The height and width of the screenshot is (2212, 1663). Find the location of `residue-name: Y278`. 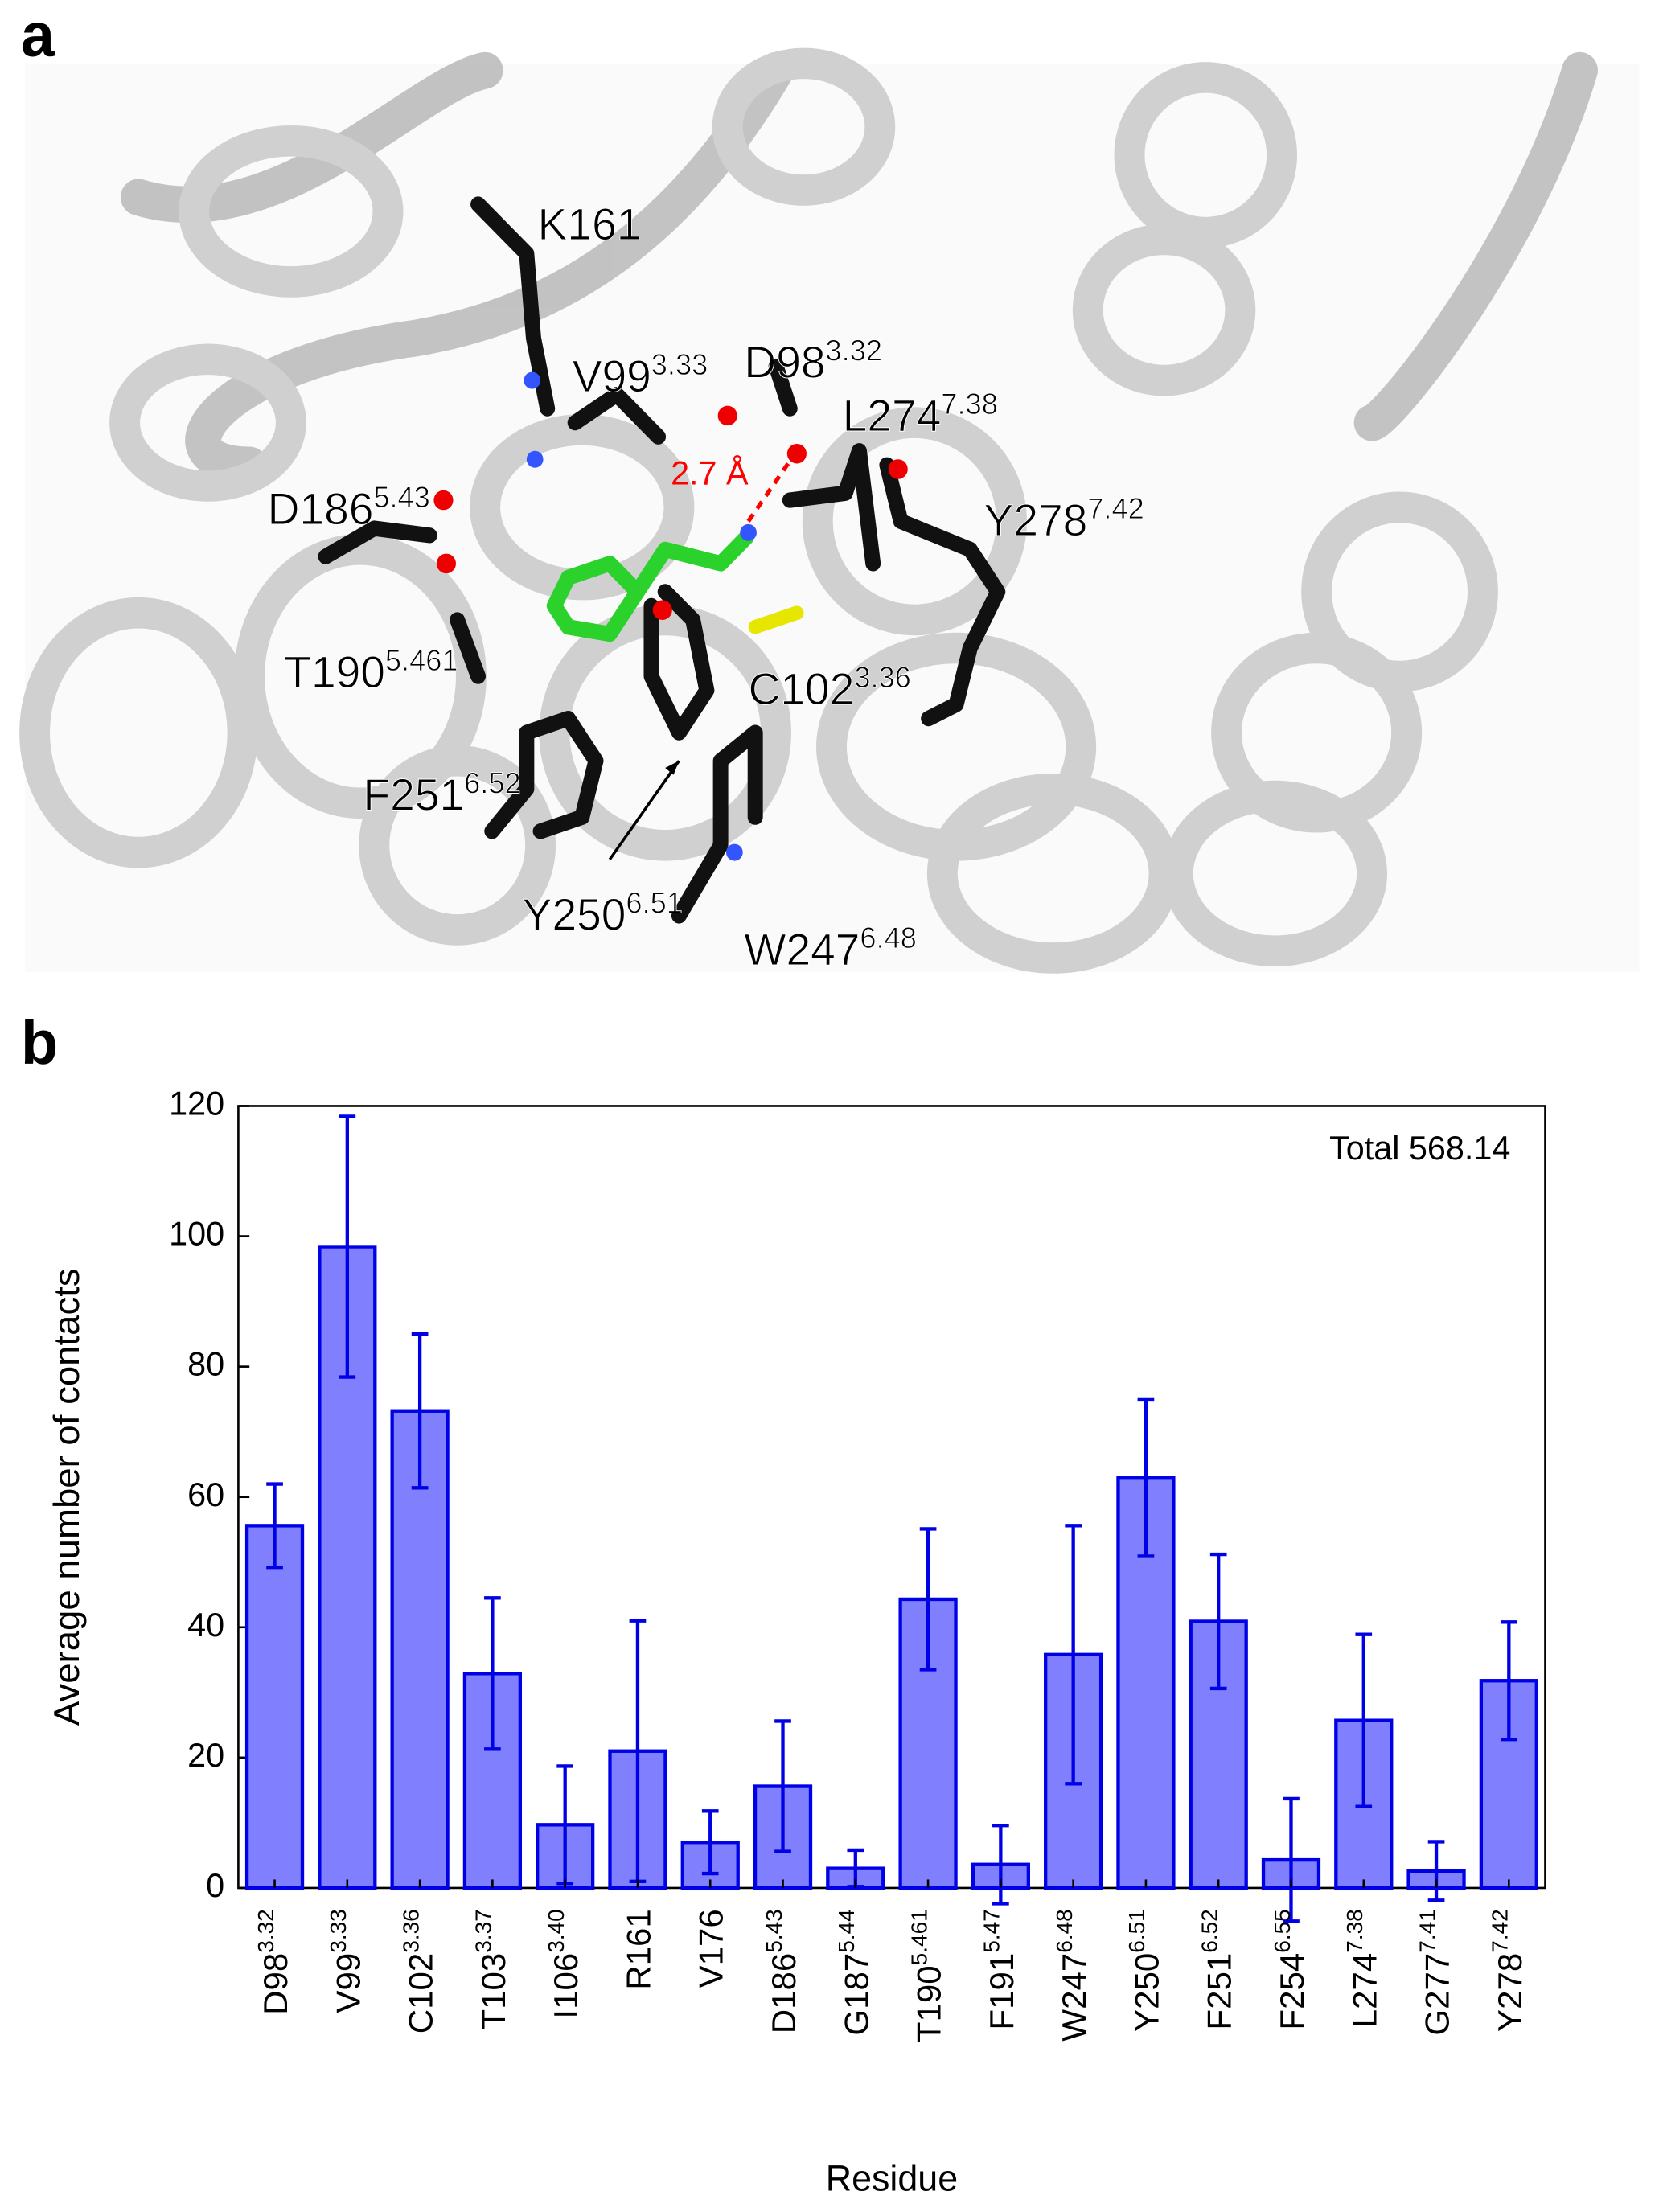

residue-name: Y278 is located at coordinates (1036, 520).